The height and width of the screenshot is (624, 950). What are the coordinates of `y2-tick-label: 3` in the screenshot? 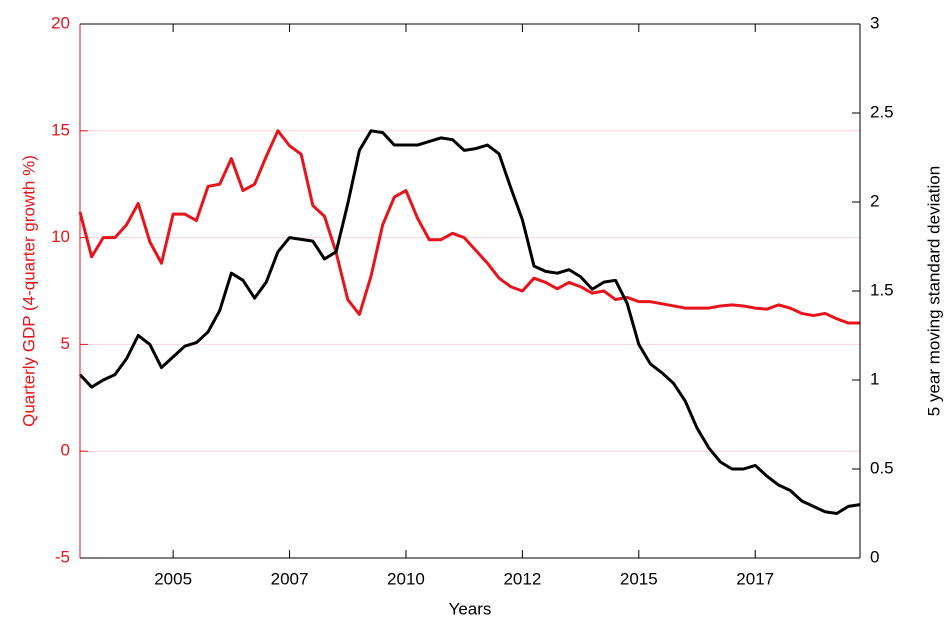 It's located at (874, 22).